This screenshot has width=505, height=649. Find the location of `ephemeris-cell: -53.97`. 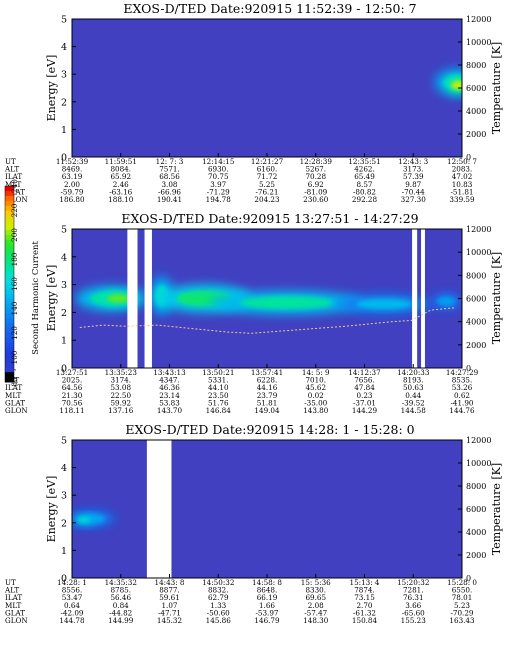

ephemeris-cell: -53.97 is located at coordinates (266, 612).